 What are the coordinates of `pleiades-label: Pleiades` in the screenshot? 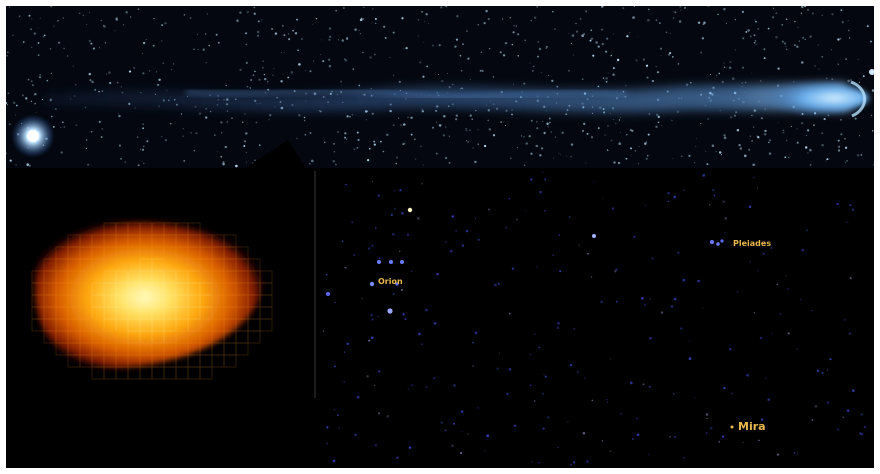 It's located at (752, 243).